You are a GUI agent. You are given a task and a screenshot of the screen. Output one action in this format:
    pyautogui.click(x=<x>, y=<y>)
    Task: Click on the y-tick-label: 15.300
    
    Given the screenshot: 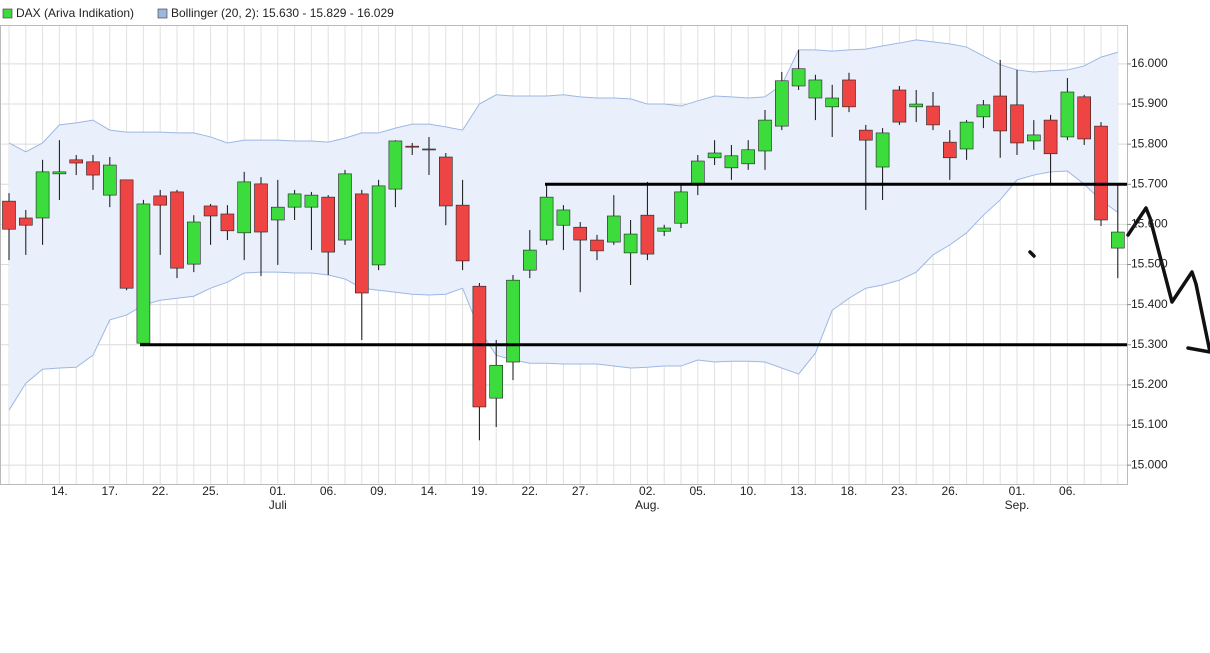 What is the action you would take?
    pyautogui.click(x=1149, y=344)
    